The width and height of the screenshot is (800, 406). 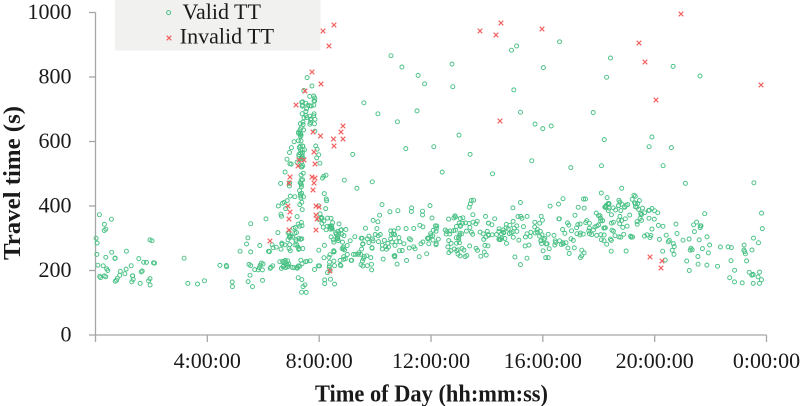 What do you see at coordinates (55, 76) in the screenshot?
I see `svg-text: 800` at bounding box center [55, 76].